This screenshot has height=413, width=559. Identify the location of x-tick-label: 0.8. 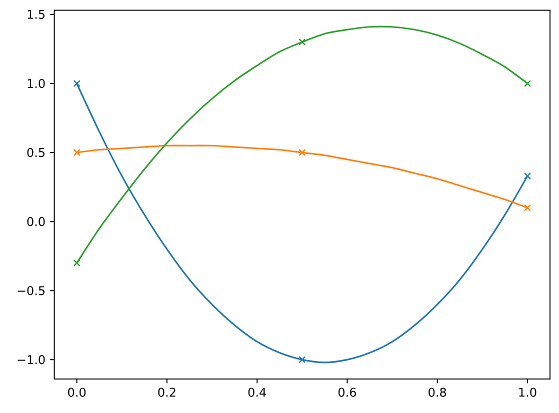
(437, 392).